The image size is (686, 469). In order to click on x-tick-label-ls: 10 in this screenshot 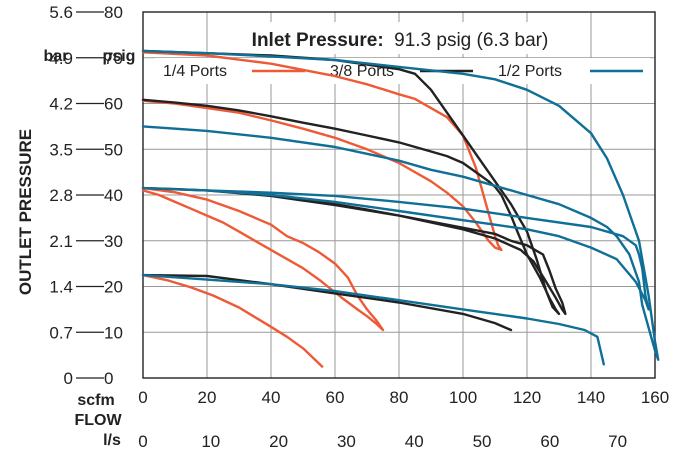, I will do `click(210, 441)`.